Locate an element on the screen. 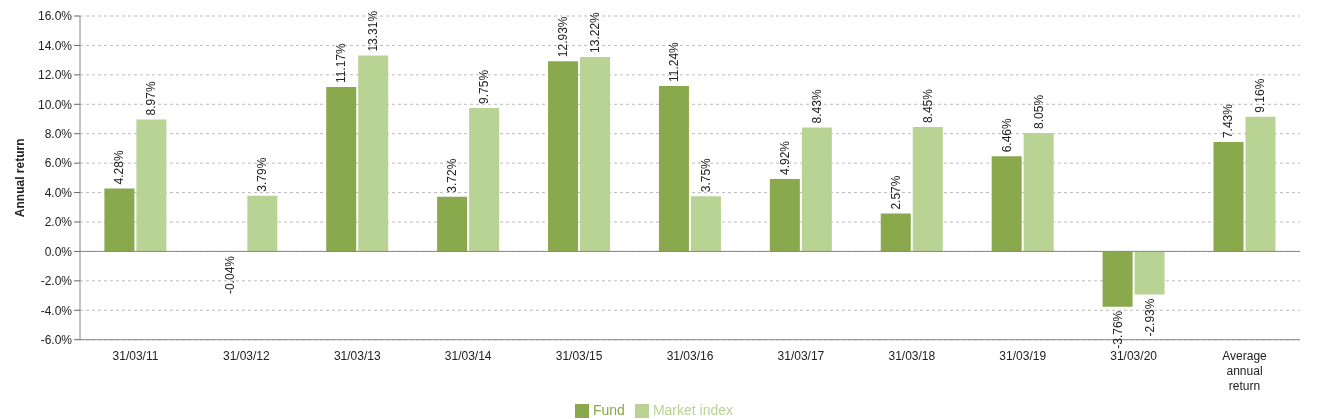 This screenshot has width=1317, height=419. data-label: 9.75% is located at coordinates (484, 86).